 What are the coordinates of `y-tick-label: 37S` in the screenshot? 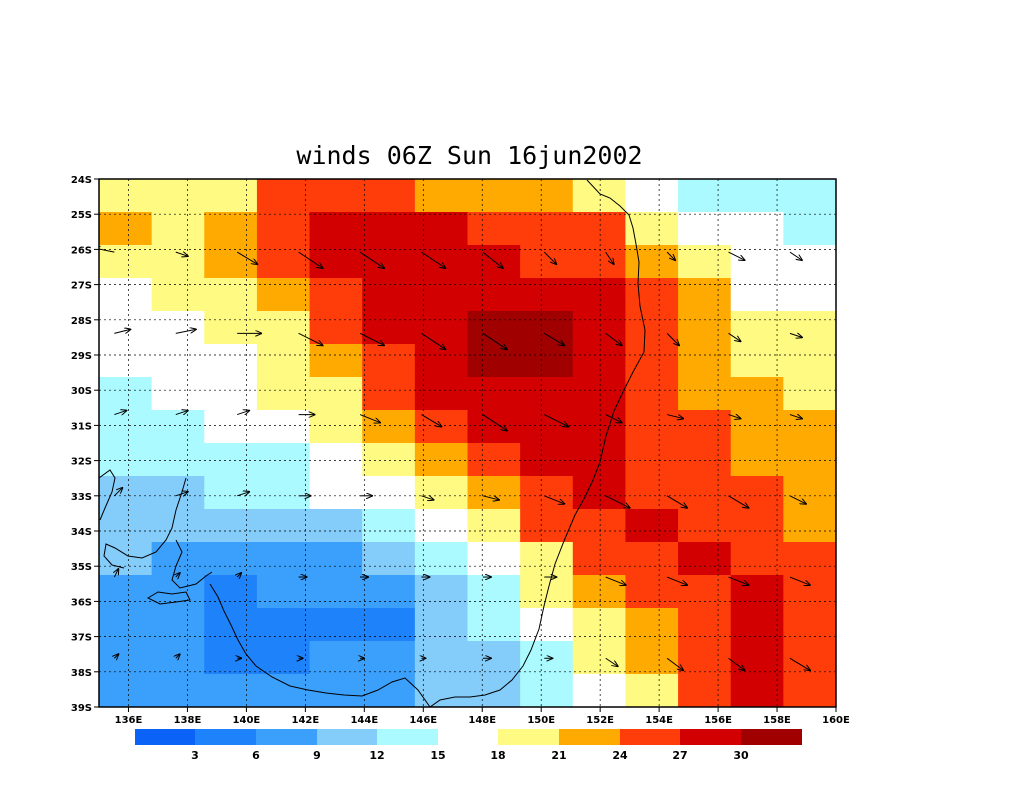 It's located at (81, 638).